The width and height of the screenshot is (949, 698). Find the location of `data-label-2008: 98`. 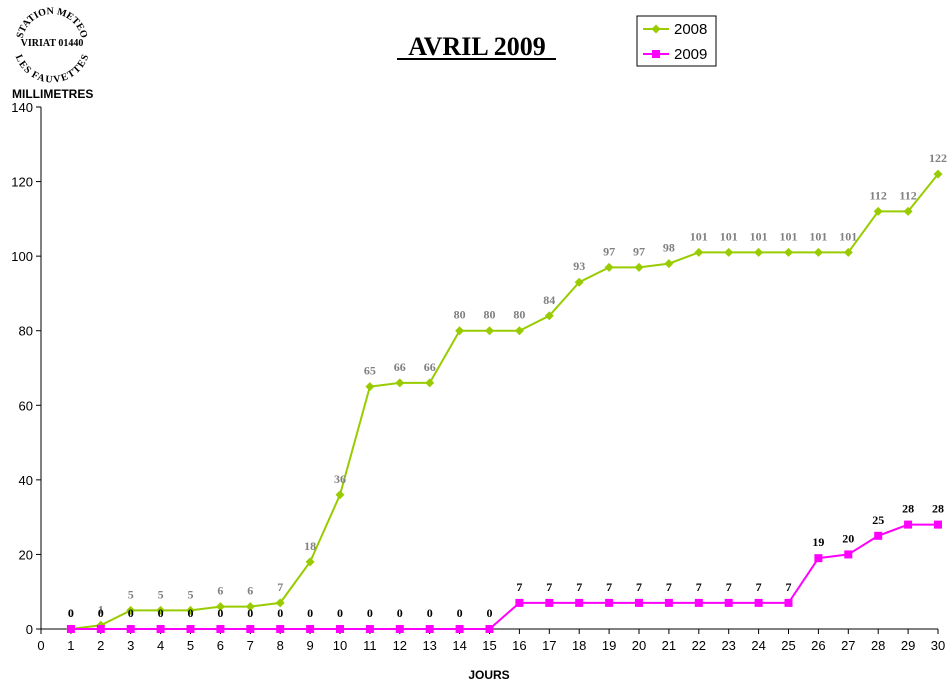

data-label-2008: 98 is located at coordinates (669, 248).